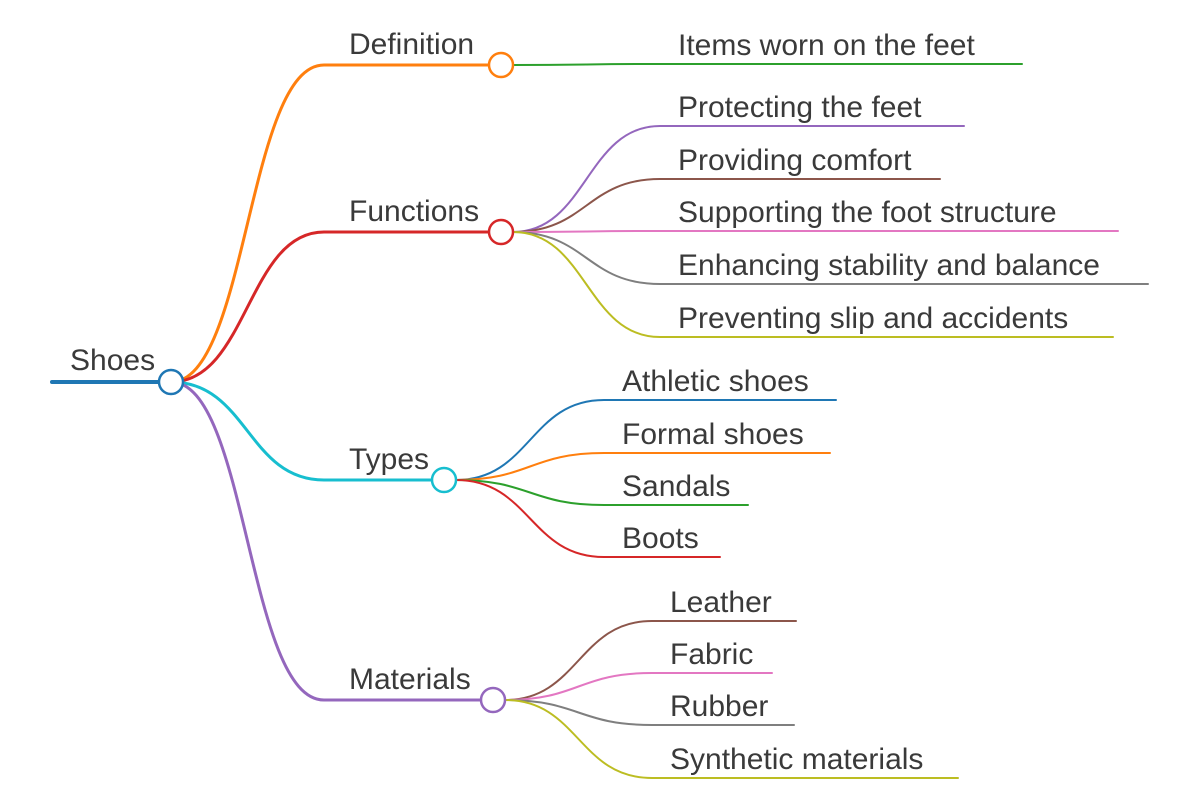 This screenshot has height=800, width=1200. What do you see at coordinates (414, 211) in the screenshot?
I see `branch-label-functions: Functions` at bounding box center [414, 211].